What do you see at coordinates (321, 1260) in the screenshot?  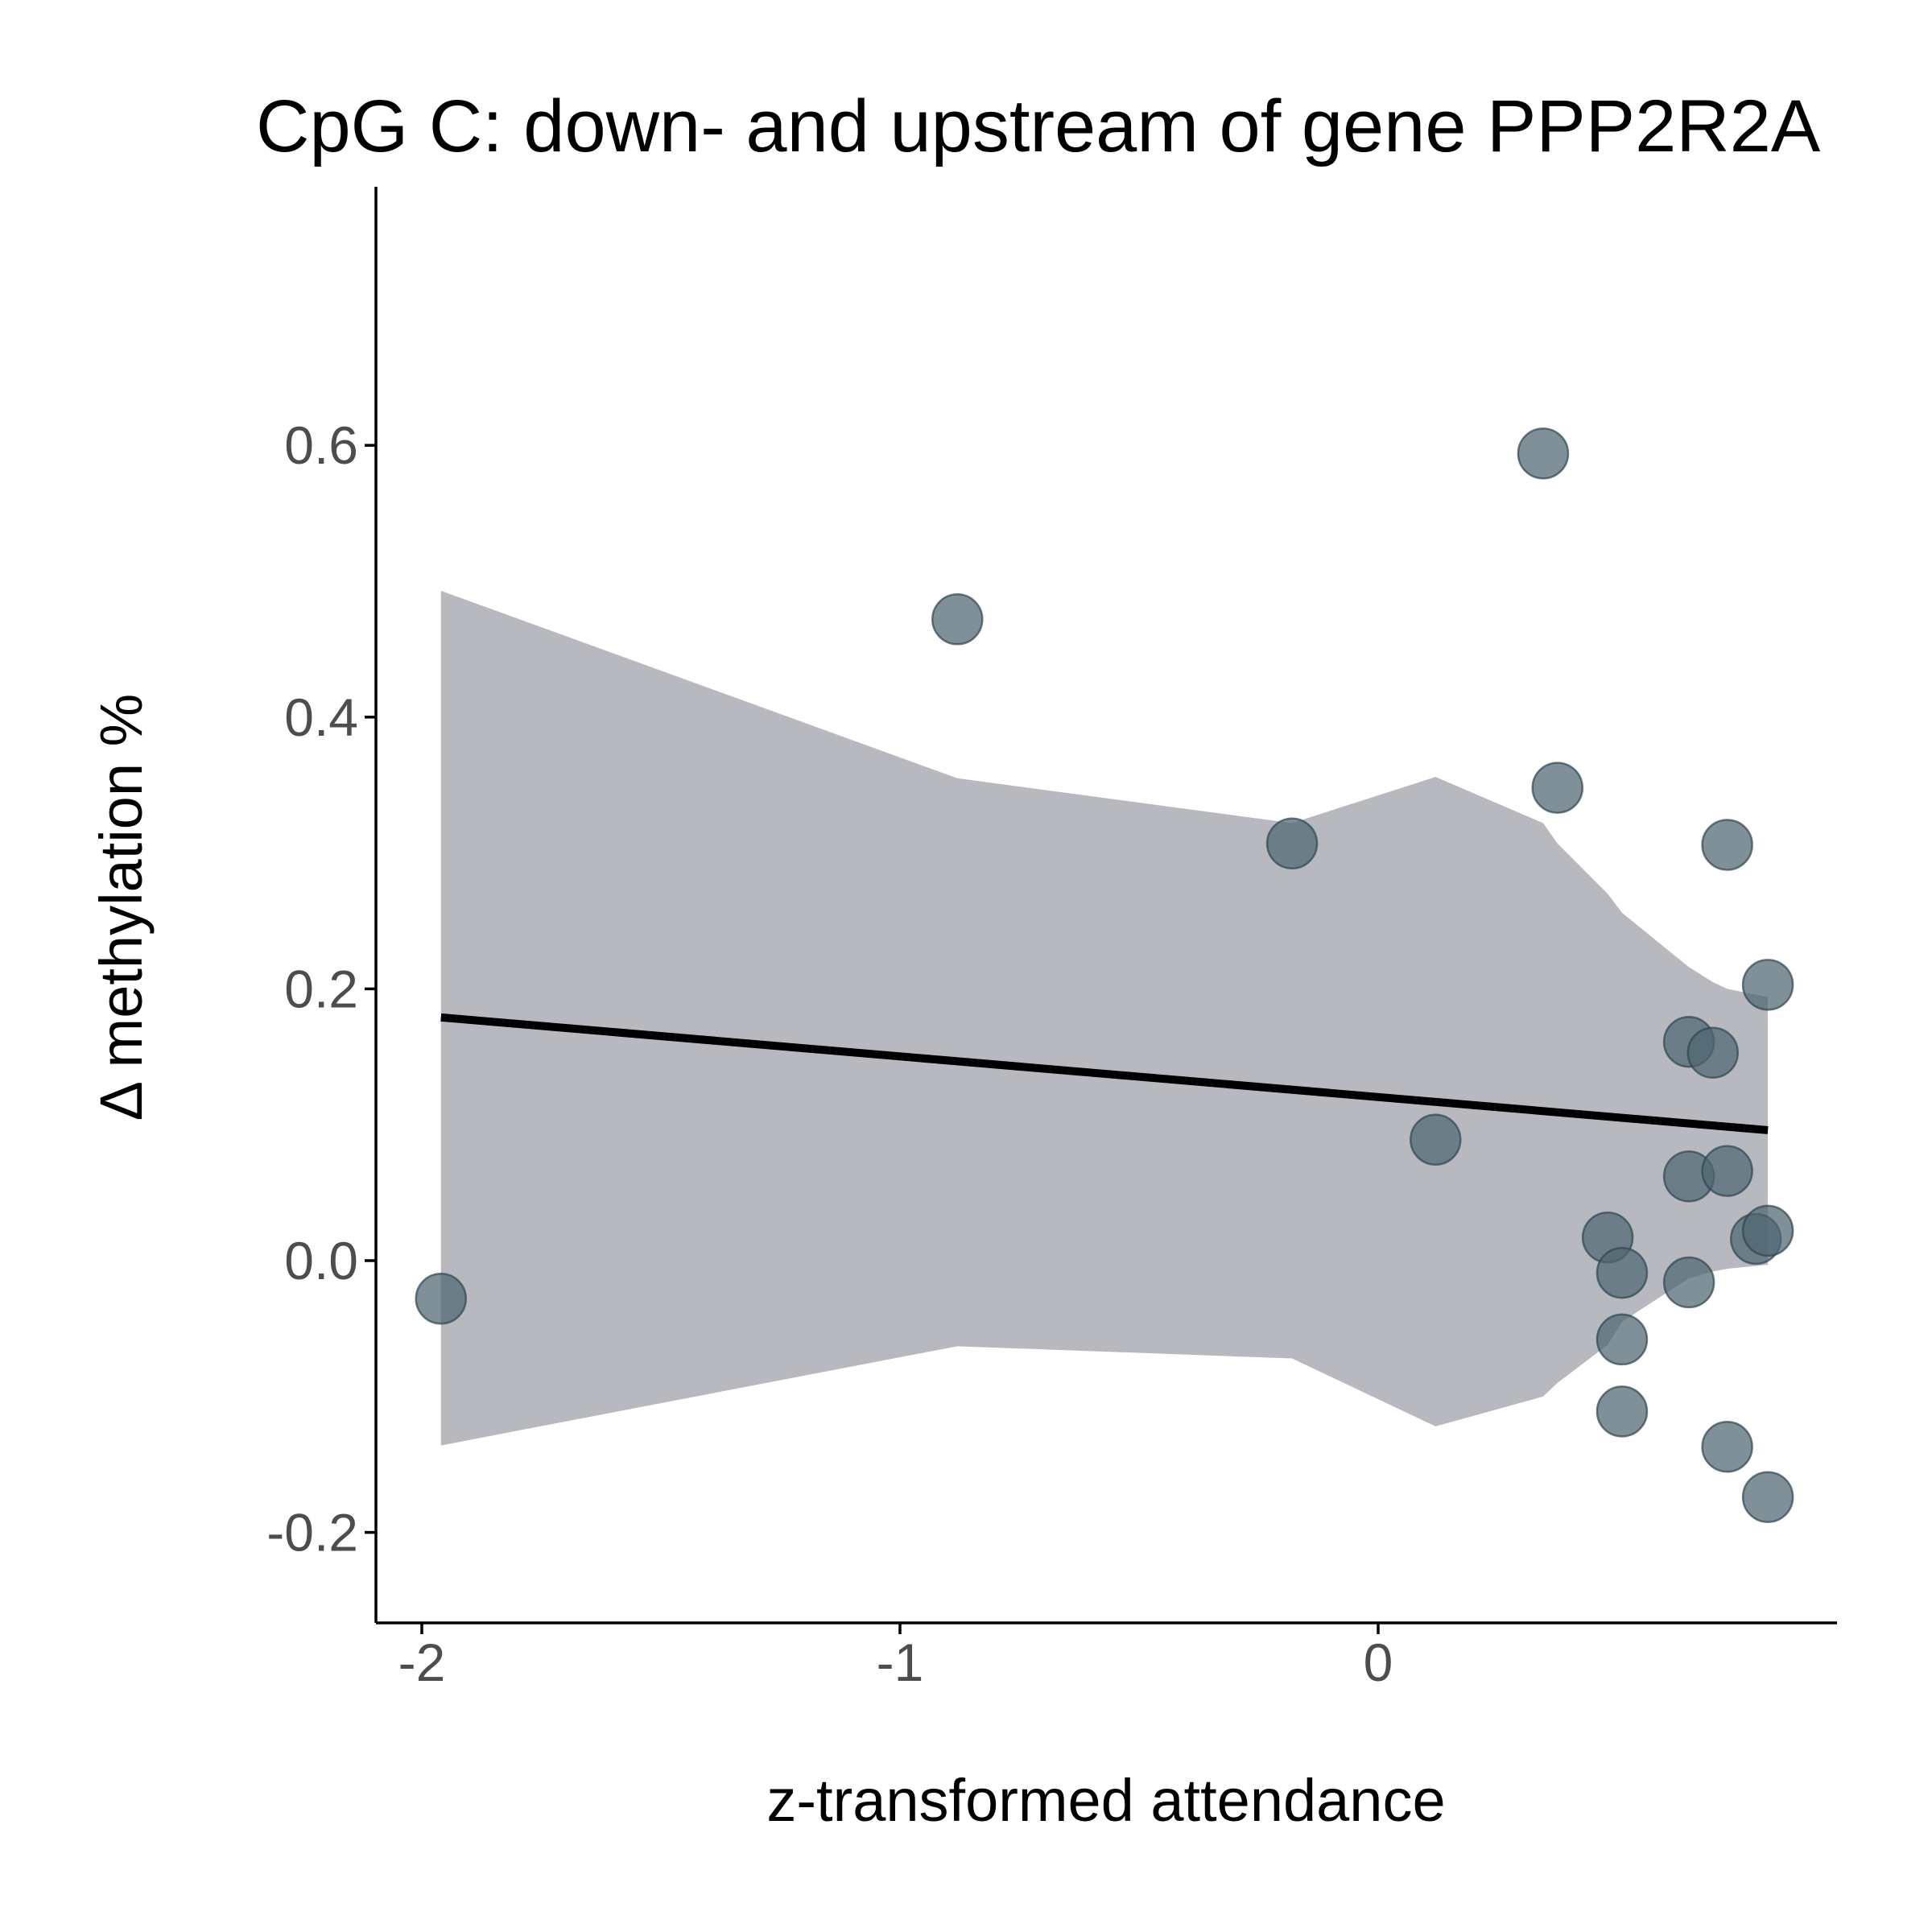 I see `y-tick-label: 0.0` at bounding box center [321, 1260].